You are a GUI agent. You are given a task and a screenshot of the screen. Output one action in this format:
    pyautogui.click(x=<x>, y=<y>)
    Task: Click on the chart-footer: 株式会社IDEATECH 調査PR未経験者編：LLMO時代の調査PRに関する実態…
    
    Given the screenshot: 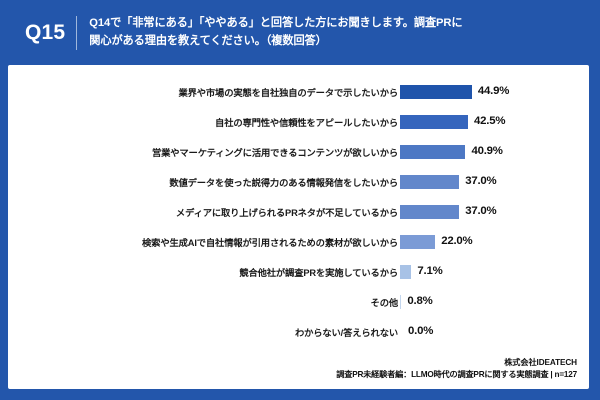 What is the action you would take?
    pyautogui.click(x=456, y=369)
    